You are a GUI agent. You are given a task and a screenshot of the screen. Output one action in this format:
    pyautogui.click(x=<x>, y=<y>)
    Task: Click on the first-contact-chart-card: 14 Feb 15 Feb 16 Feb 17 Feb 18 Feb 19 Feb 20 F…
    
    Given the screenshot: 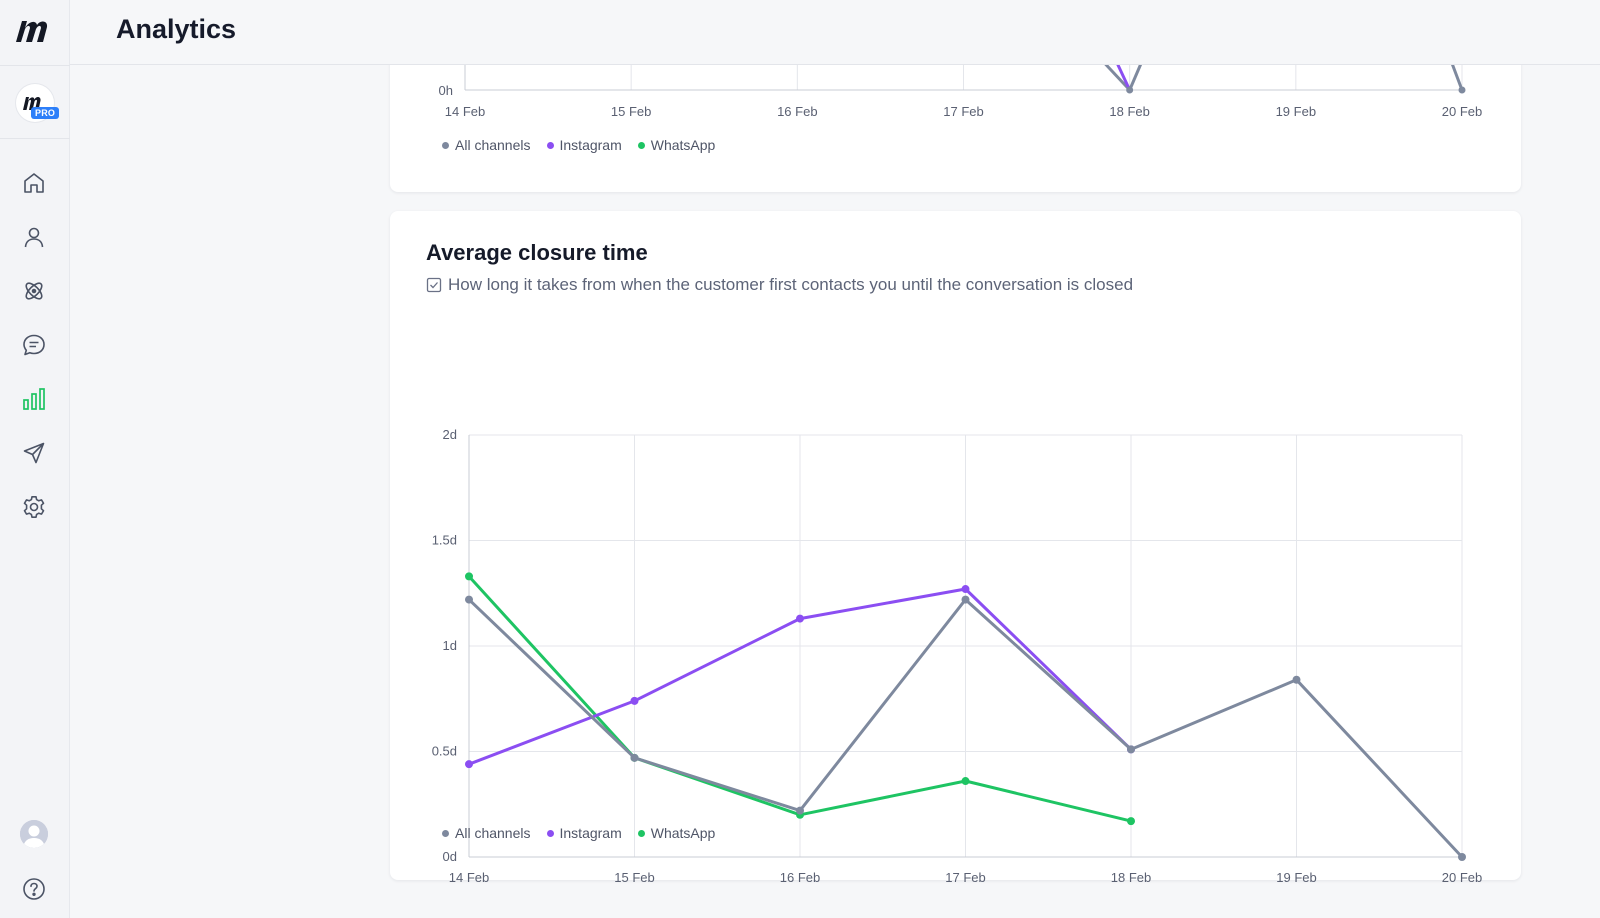 What is the action you would take?
    pyautogui.click(x=955, y=116)
    